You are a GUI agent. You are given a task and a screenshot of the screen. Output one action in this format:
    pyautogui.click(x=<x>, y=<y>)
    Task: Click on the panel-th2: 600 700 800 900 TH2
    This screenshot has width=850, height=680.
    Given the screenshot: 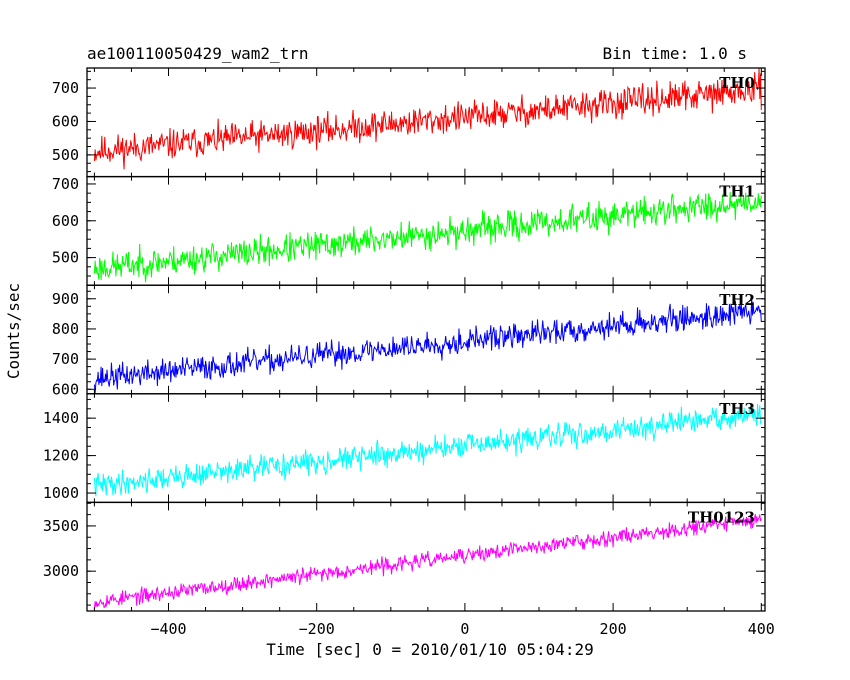 What is the action you would take?
    pyautogui.click(x=409, y=341)
    